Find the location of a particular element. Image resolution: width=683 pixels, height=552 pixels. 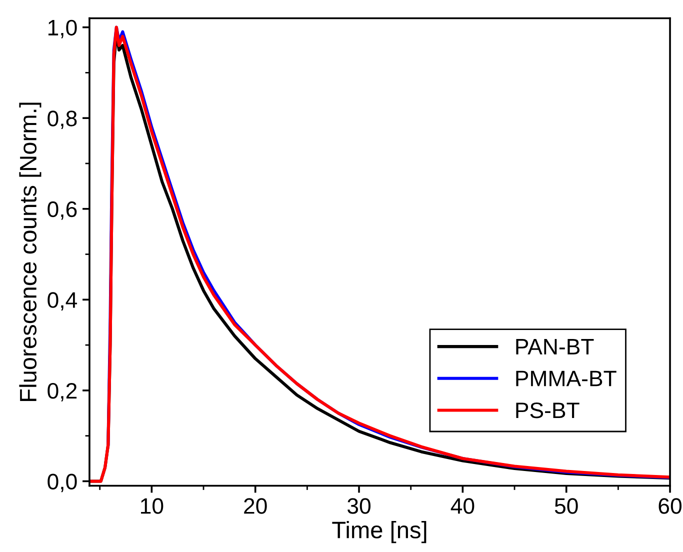

y-tick-label: 0,4 is located at coordinates (63, 301).